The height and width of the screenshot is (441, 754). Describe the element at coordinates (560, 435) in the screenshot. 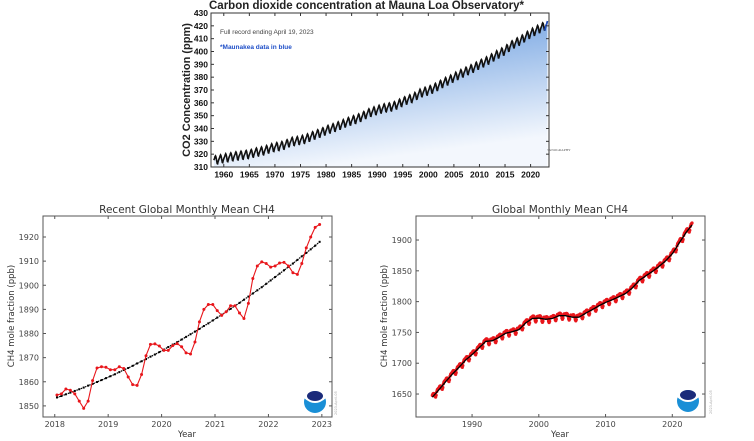

I see `global-ch4-x-label: Year` at that location.